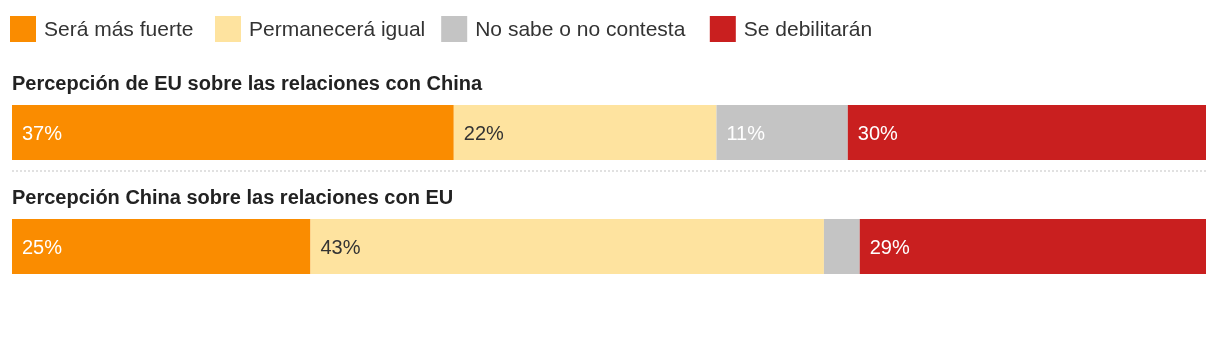 This screenshot has width=1220, height=348. Describe the element at coordinates (340, 246) in the screenshot. I see `data-label: 43%` at that location.